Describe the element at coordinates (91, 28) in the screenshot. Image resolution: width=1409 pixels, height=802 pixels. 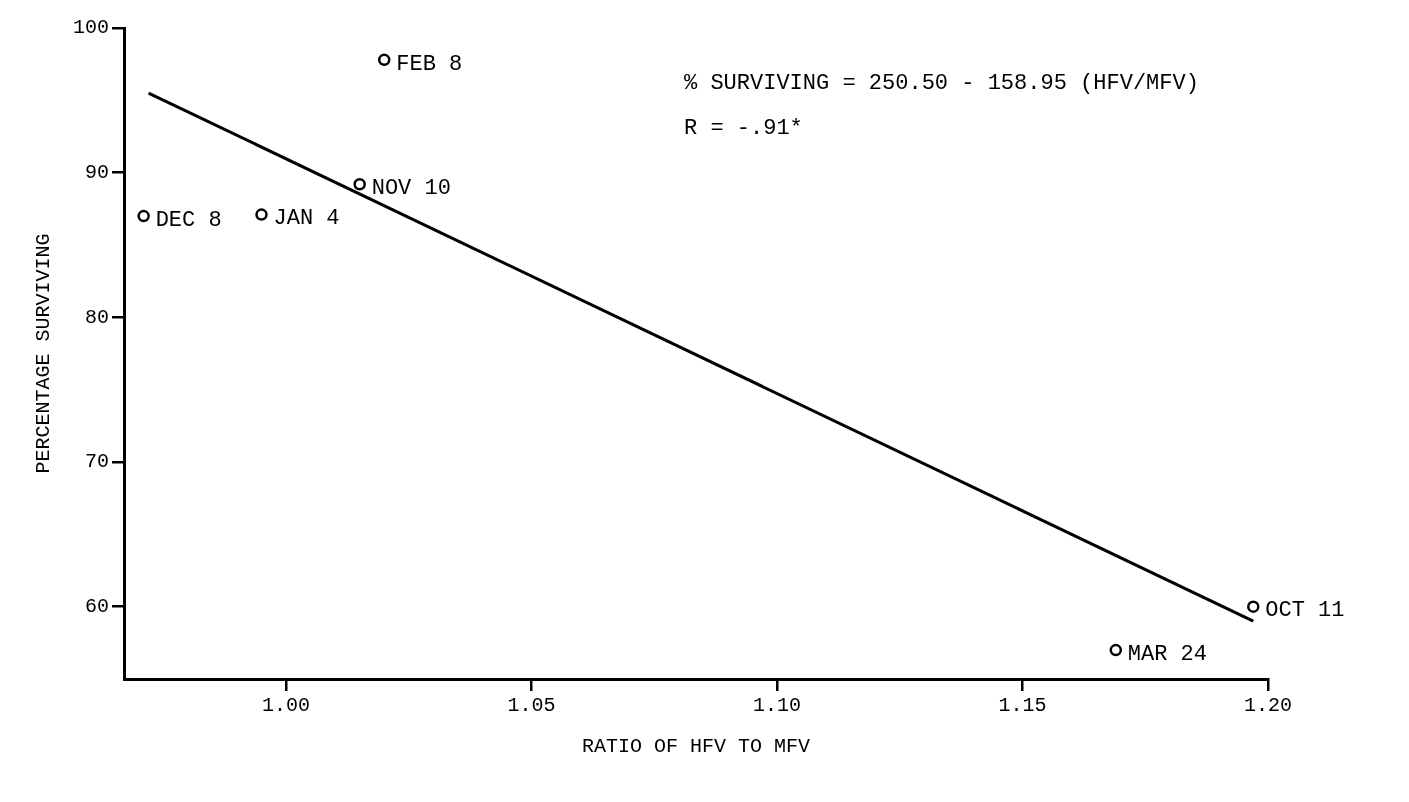
I see `y-tick-label: 100` at that location.